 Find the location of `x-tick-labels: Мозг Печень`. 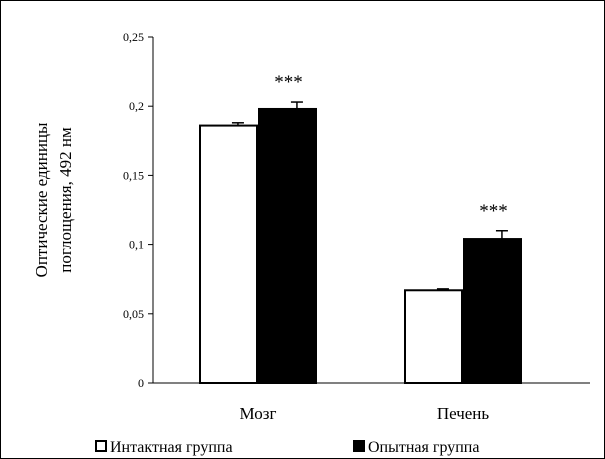

x-tick-labels: Мозг Печень is located at coordinates (365, 413).